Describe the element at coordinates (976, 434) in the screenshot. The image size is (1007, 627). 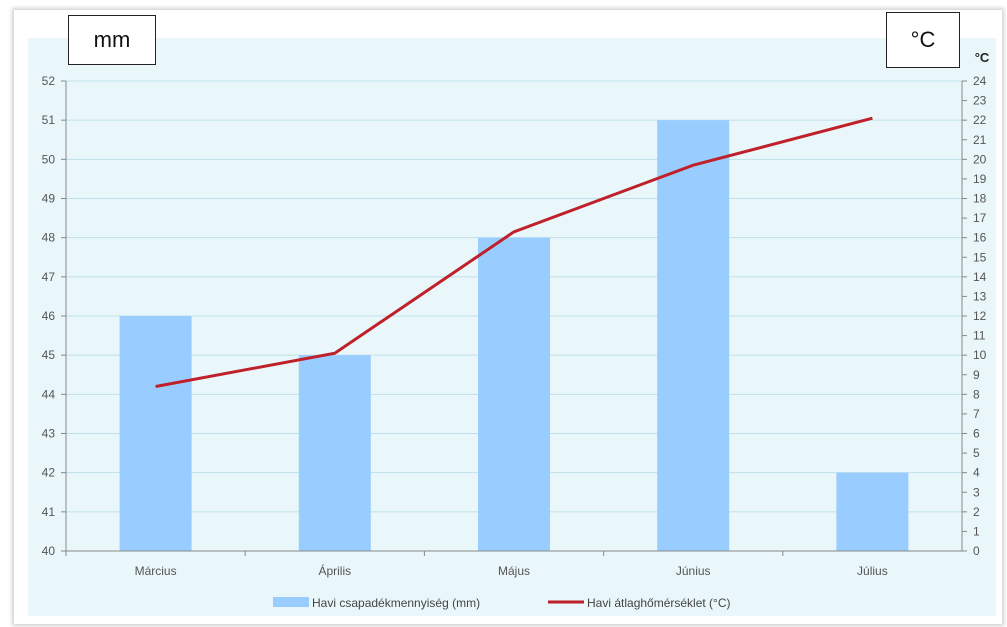
I see `right-tick-label: 6` at that location.